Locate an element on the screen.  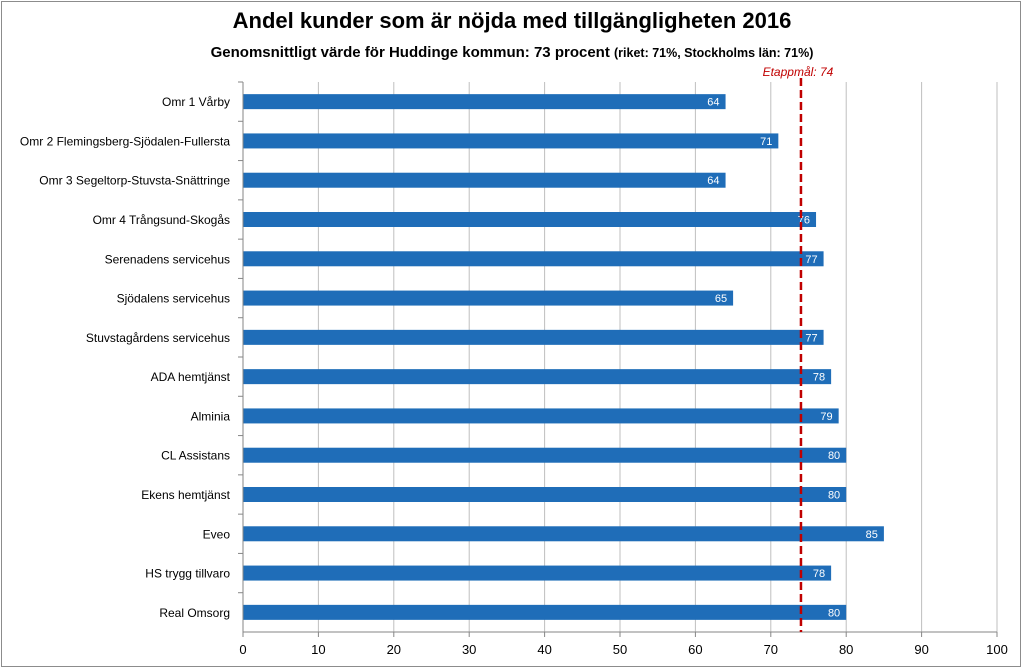
category-label: Sjödalens servicehus is located at coordinates (173, 299).